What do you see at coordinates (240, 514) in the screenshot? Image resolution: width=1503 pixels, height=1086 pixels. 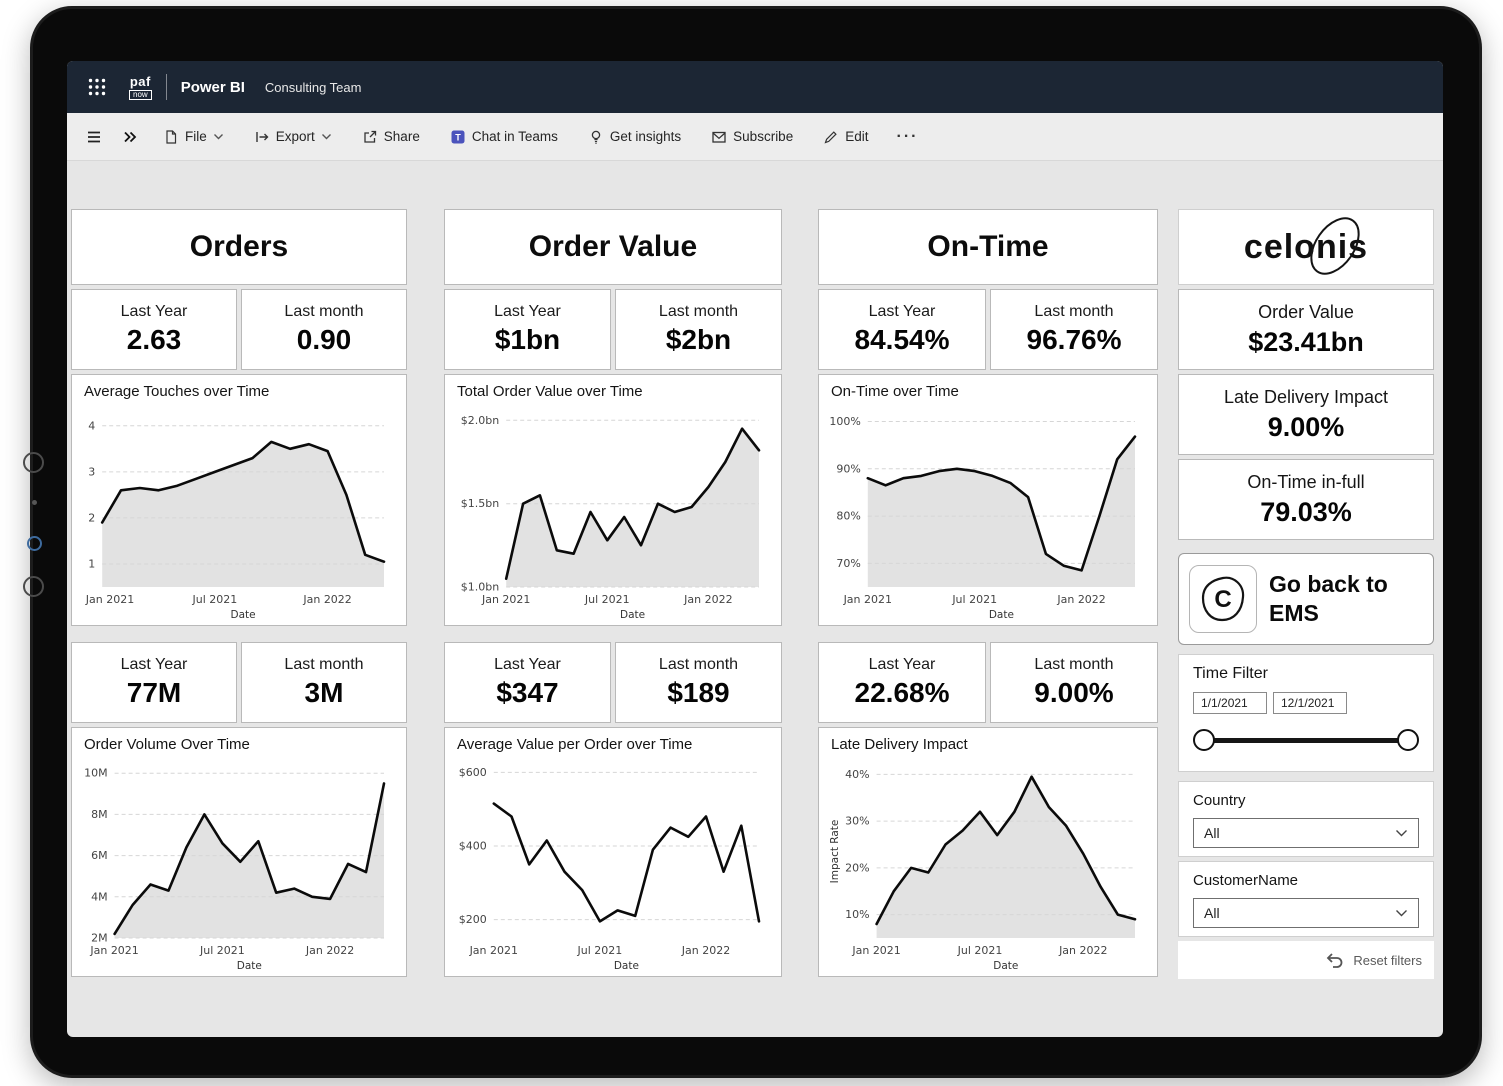 I see `average-touches-line-chart: 1 2 3 4 Jan 2021 Jul 2021 Jan 2022 Date` at bounding box center [240, 514].